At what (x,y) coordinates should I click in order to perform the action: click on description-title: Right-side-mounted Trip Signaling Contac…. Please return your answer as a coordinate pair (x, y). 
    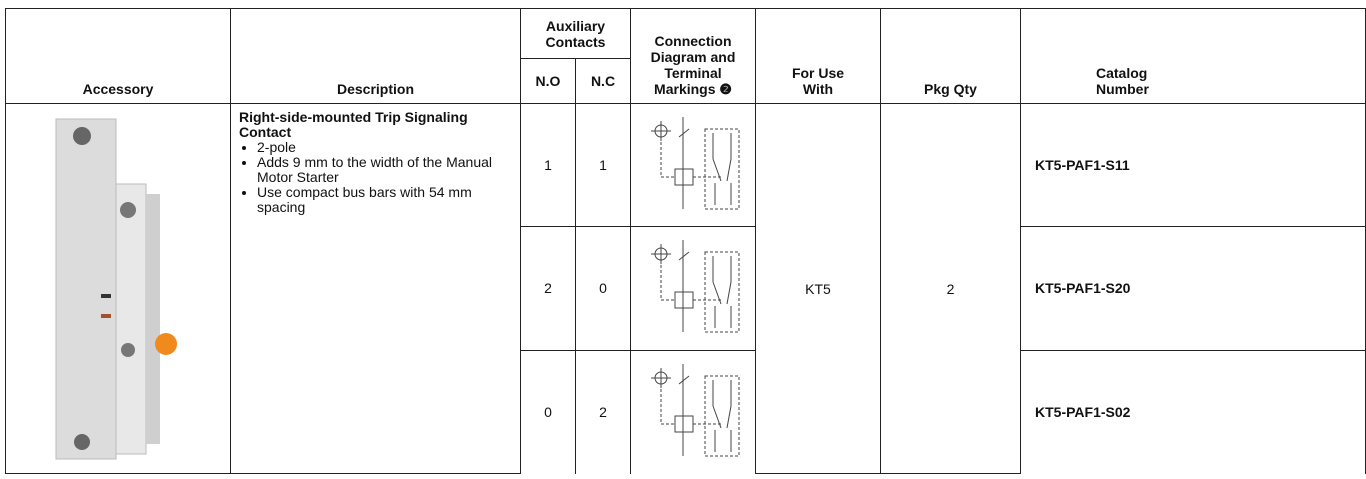
    Looking at the image, I should click on (353, 124).